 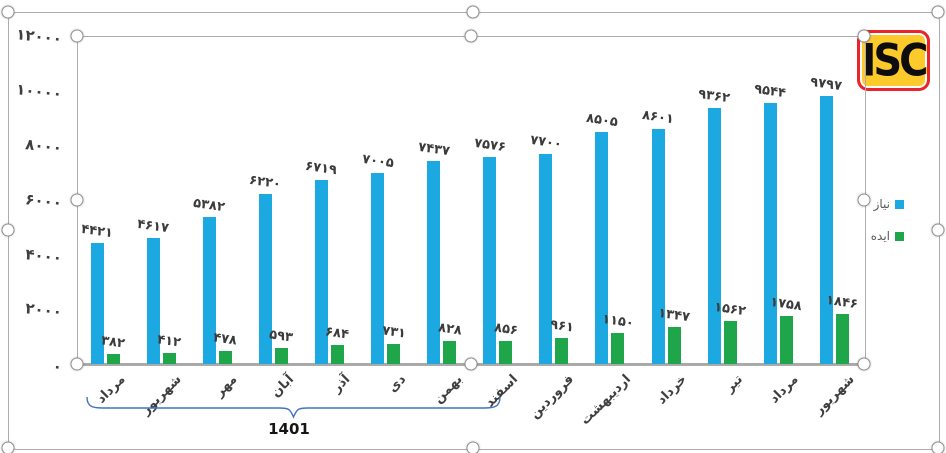 What do you see at coordinates (293, 407) in the screenshot?
I see `brace-shape` at bounding box center [293, 407].